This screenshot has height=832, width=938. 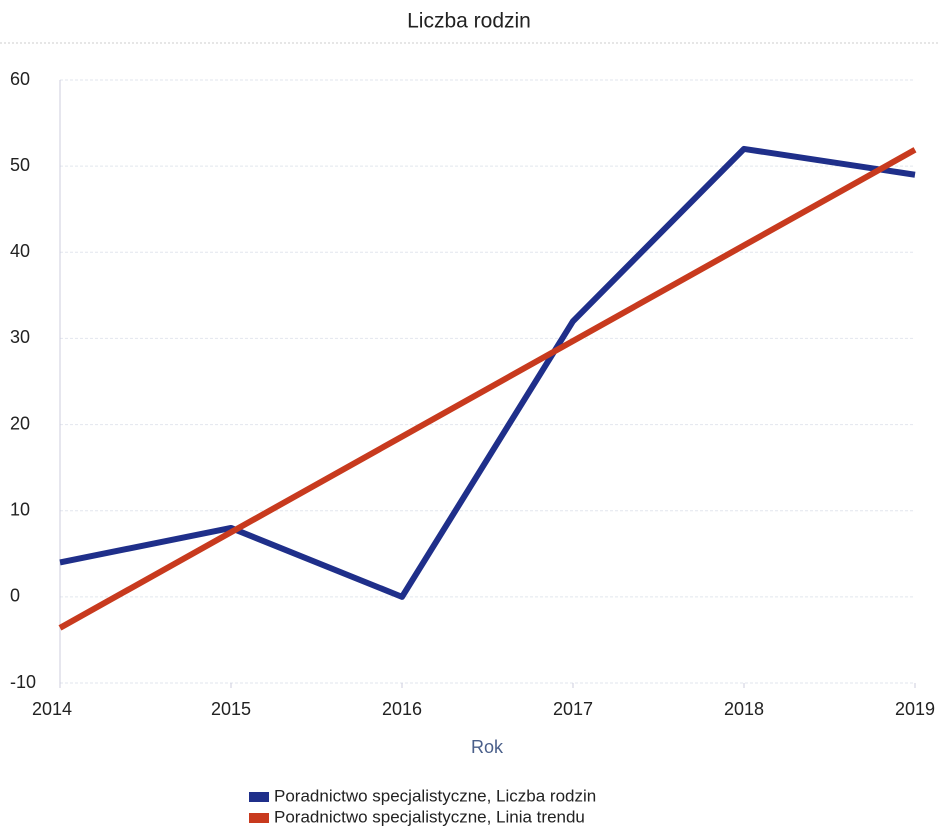 What do you see at coordinates (15, 596) in the screenshot?
I see `y-tick-label: 0` at bounding box center [15, 596].